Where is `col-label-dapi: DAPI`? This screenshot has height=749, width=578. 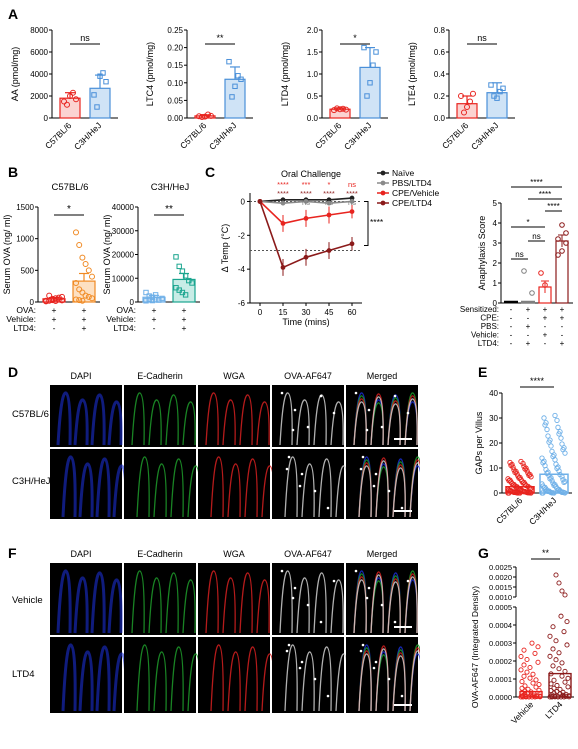
col-label-dapi: DAPI is located at coordinates (81, 376).